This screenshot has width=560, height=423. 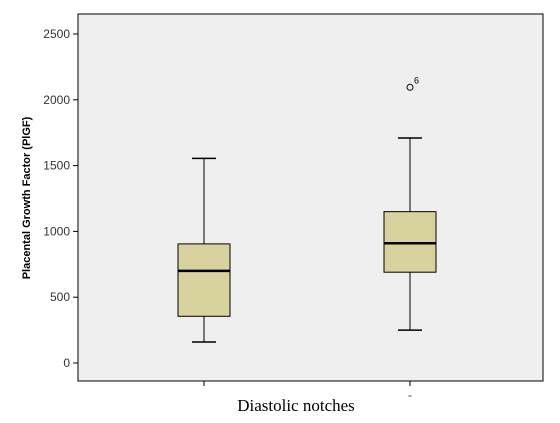 What do you see at coordinates (56, 100) in the screenshot?
I see `y-tick-label: 2000` at bounding box center [56, 100].